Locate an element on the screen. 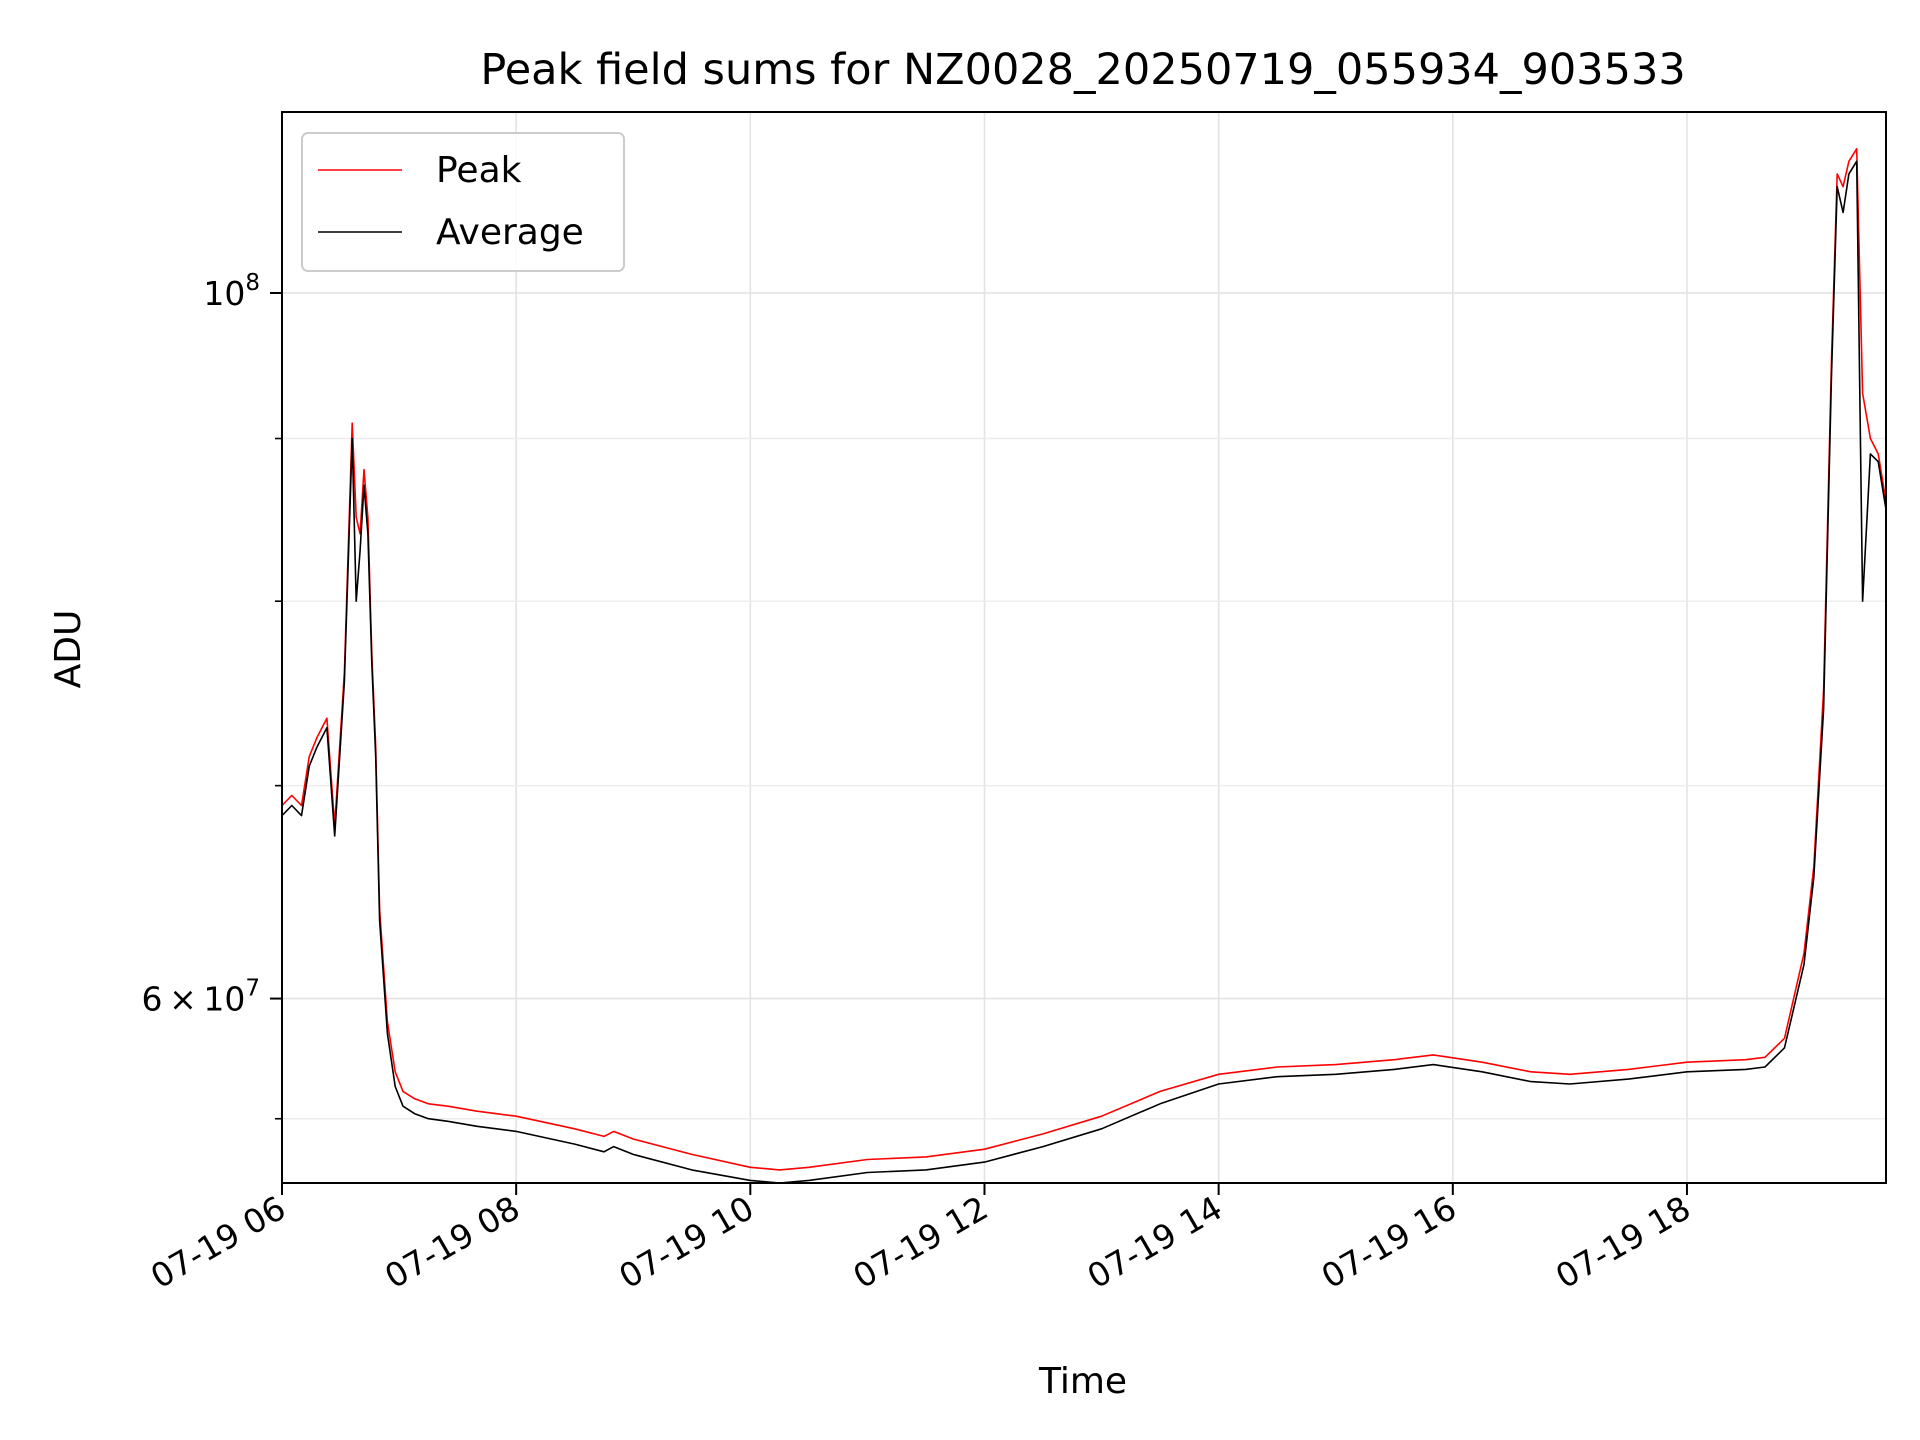  y-tick-exponent: 8 is located at coordinates (252, 283).